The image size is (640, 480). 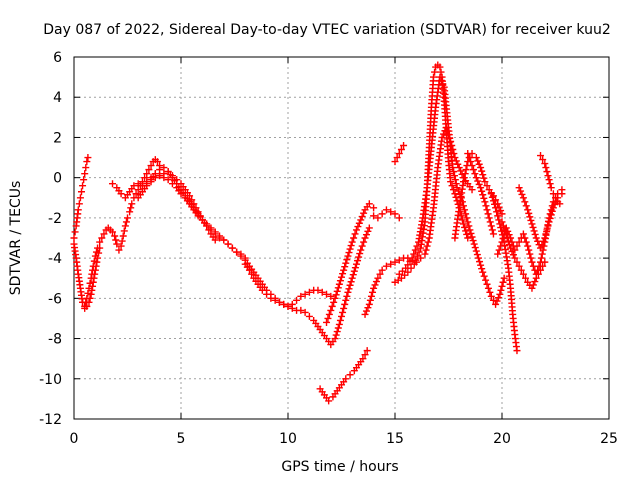 I want to click on series-t18, so click(x=504, y=272).